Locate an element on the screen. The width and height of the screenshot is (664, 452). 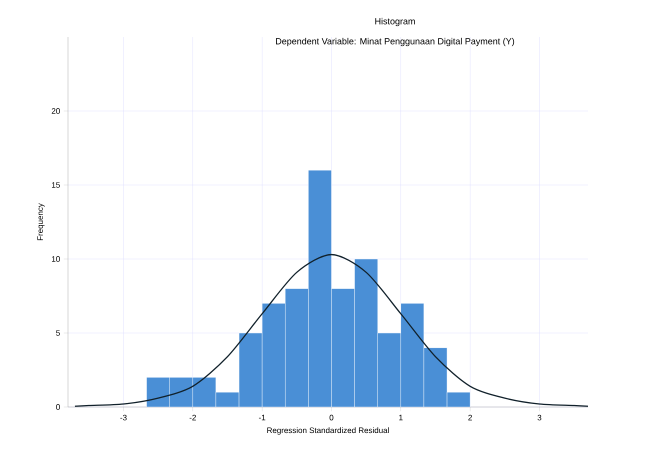
chart-title: Histogram is located at coordinates (395, 22).